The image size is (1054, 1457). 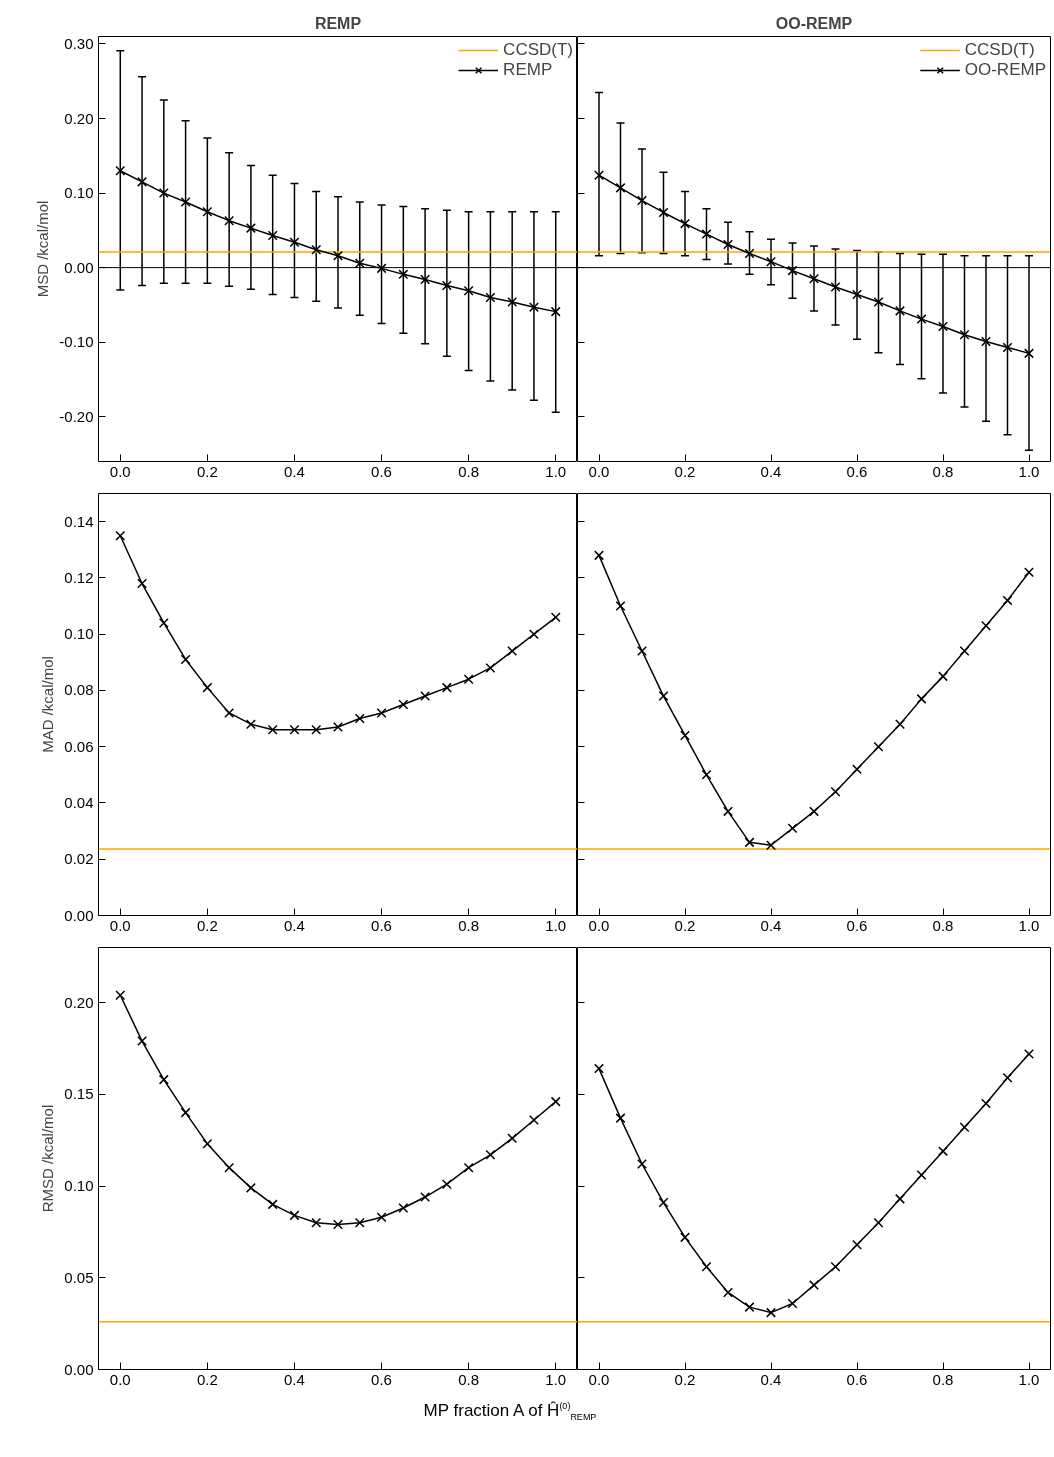 I want to click on chart-title: REMP, so click(x=338, y=23).